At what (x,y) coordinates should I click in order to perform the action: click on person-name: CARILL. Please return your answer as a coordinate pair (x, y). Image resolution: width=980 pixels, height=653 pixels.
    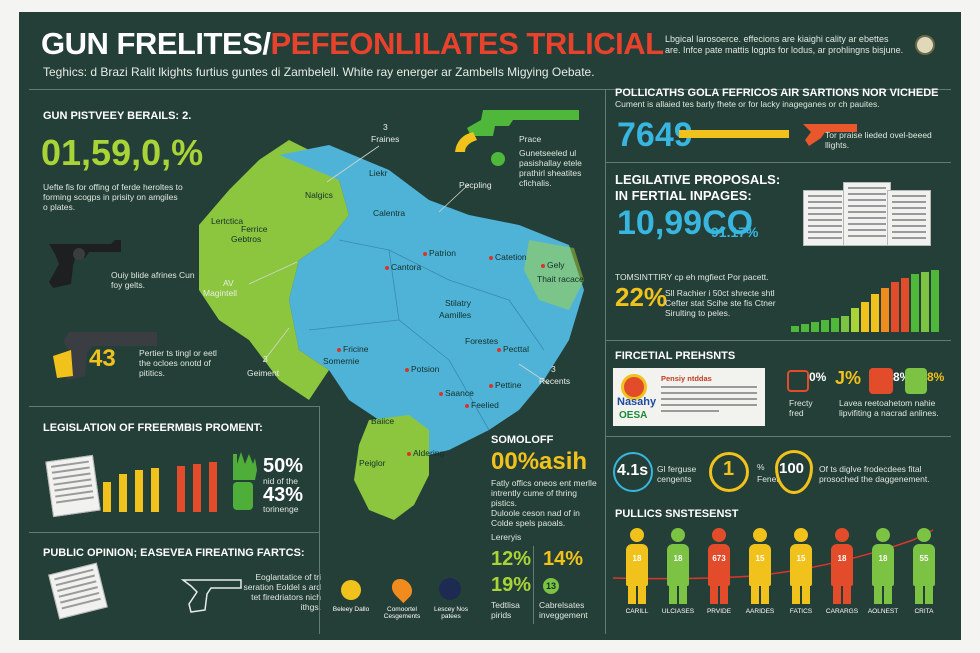
    Looking at the image, I should click on (637, 611).